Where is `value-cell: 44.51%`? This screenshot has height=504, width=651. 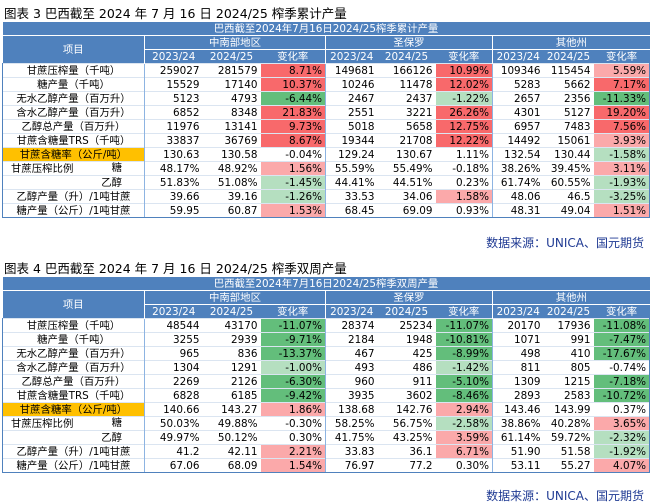
value-cell: 44.51% is located at coordinates (406, 182).